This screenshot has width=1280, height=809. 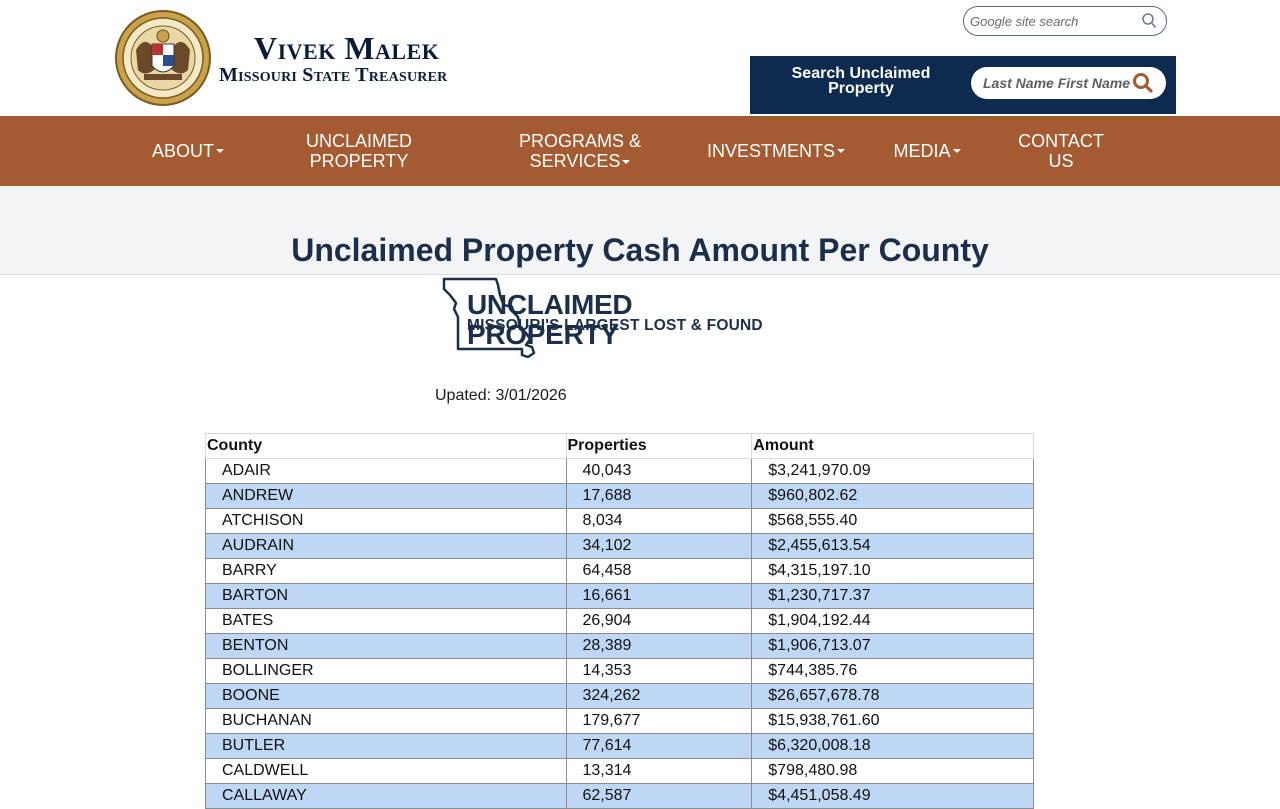 What do you see at coordinates (386, 646) in the screenshot?
I see `county-cell: BENTON` at bounding box center [386, 646].